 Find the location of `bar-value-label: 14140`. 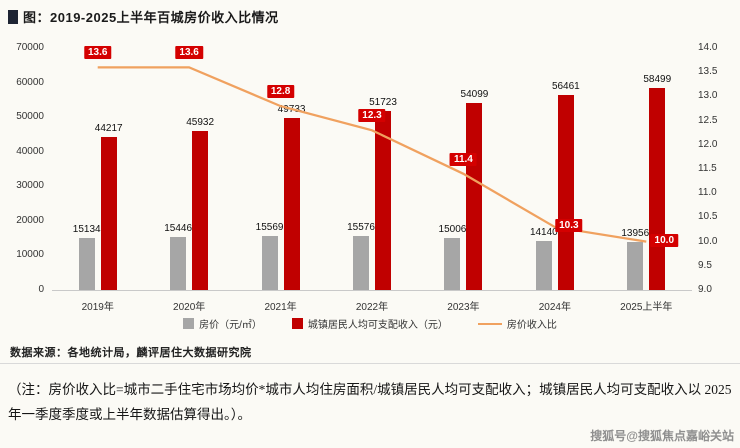

bar-value-label: 14140 is located at coordinates (543, 233).